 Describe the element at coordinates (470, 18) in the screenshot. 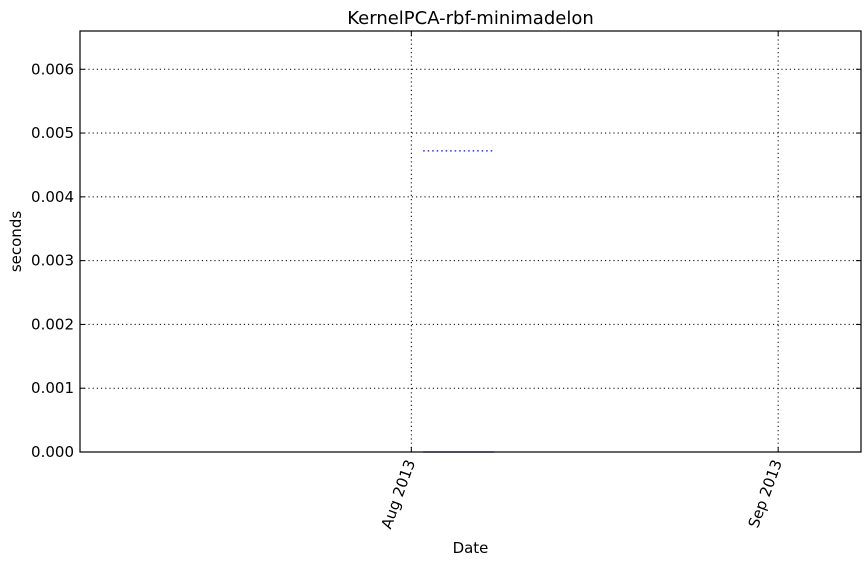

I see `chart-title: KernelPCA-rbf-minimadelon` at that location.